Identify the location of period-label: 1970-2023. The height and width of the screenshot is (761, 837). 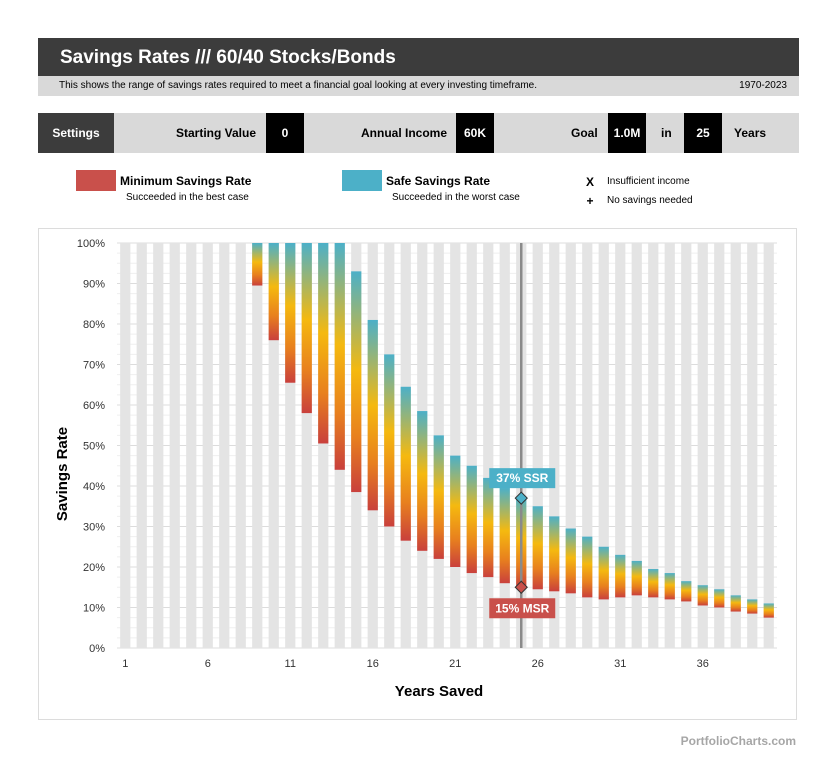
(763, 85).